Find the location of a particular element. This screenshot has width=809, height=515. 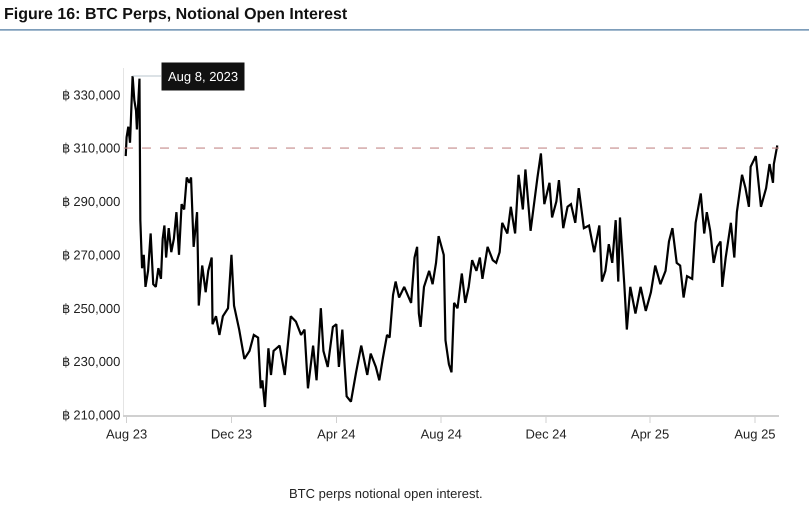

chart-title: Figure 16: BTC Perps, Notional Open Interest is located at coordinates (176, 14).